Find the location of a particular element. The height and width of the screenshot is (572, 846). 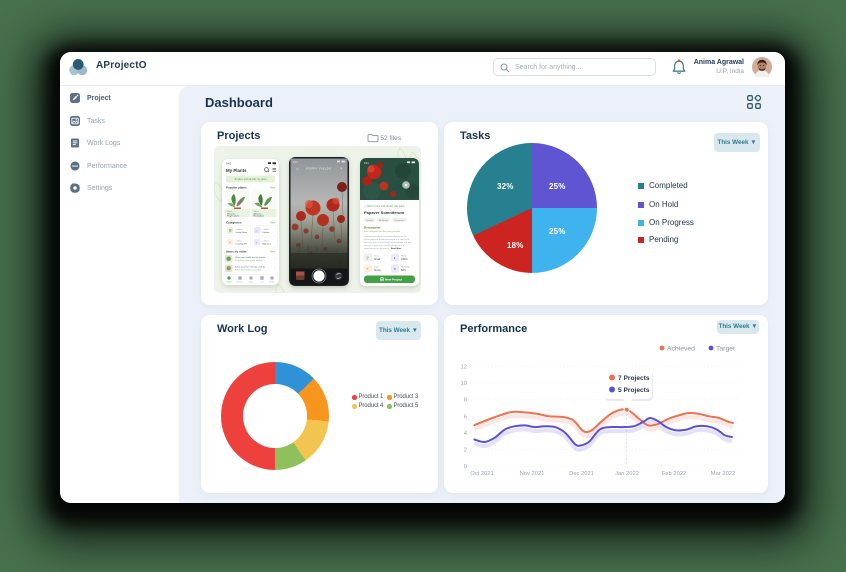

svg-text: Prayer plants is located at coordinates (233, 216).